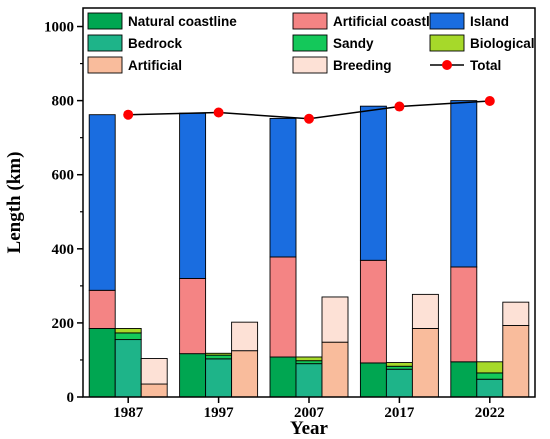 The height and width of the screenshot is (439, 550). Describe the element at coordinates (283, 377) in the screenshot. I see `bar-natural-coastline-2007` at that location.